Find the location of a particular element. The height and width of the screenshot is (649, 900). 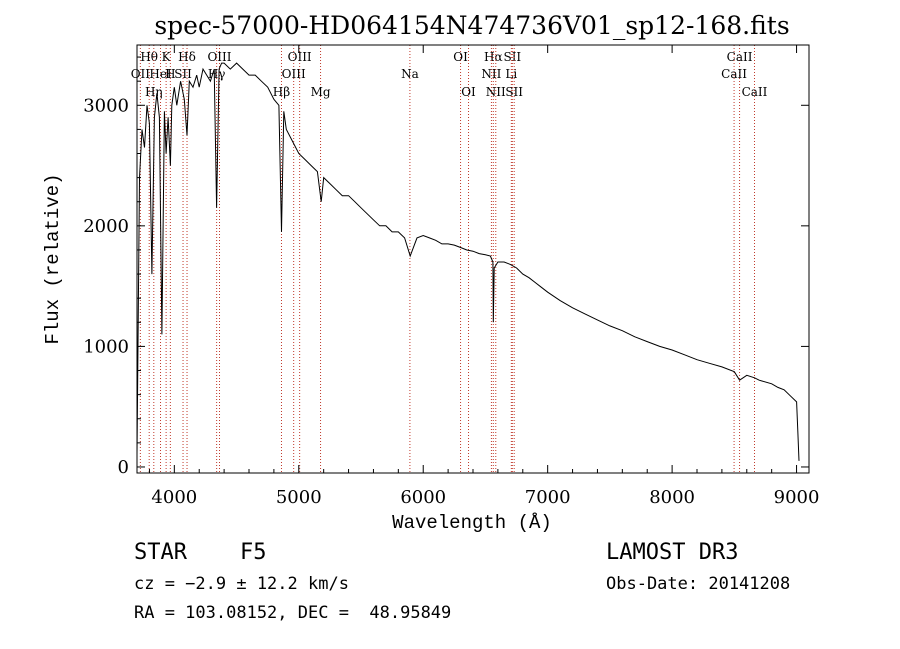

line-marker-label: OII is located at coordinates (141, 74).